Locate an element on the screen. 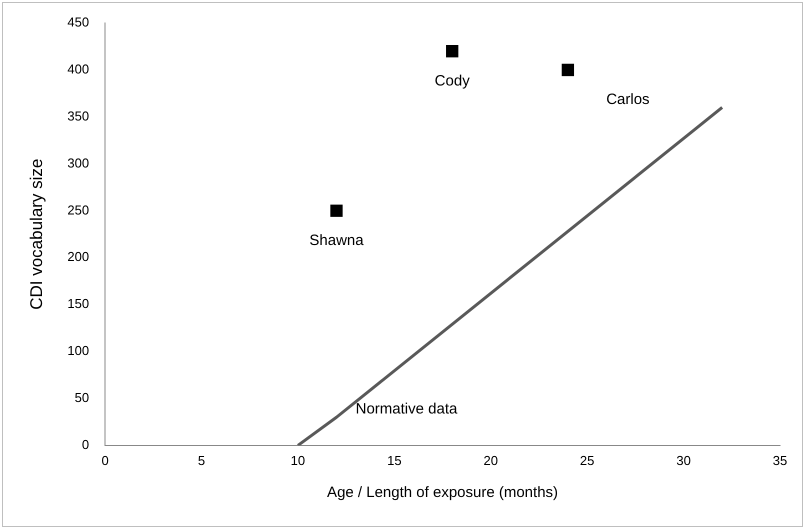 This screenshot has height=529, width=805. x-tick-label: 15 is located at coordinates (394, 460).